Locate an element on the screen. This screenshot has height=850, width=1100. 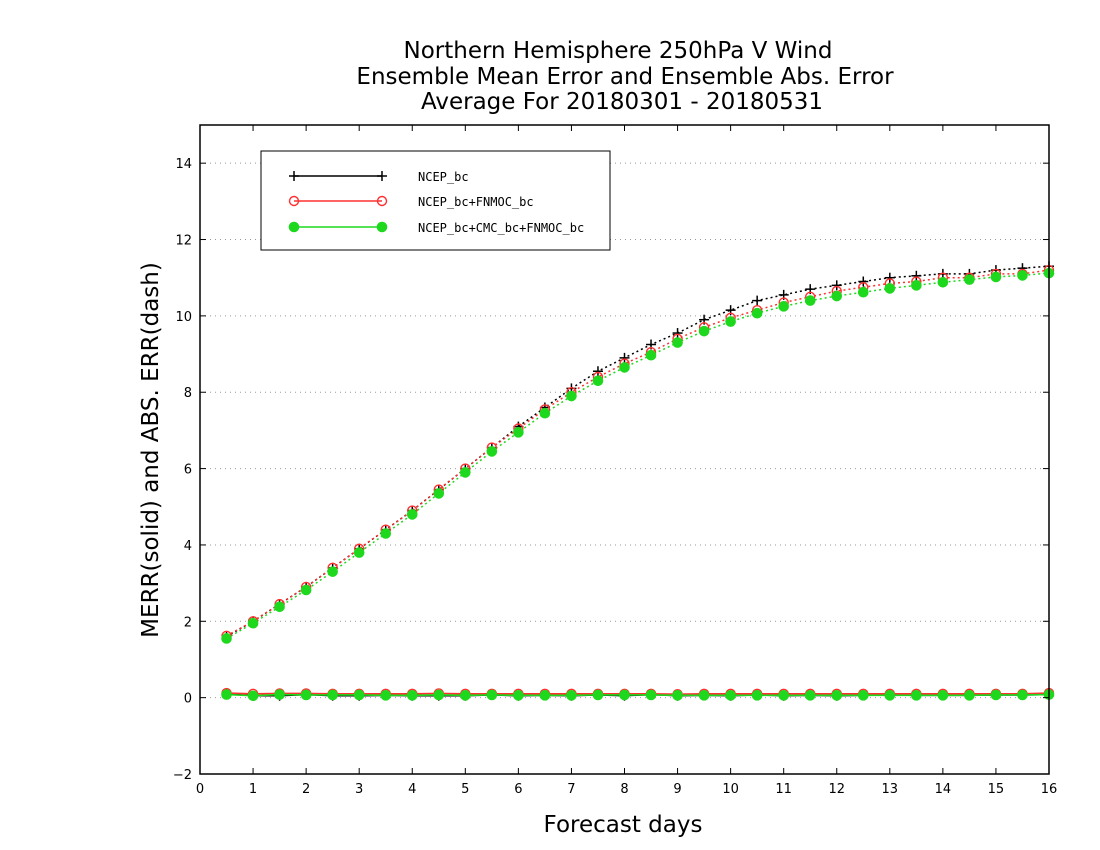
y-tick-label: 8 is located at coordinates (188, 393).